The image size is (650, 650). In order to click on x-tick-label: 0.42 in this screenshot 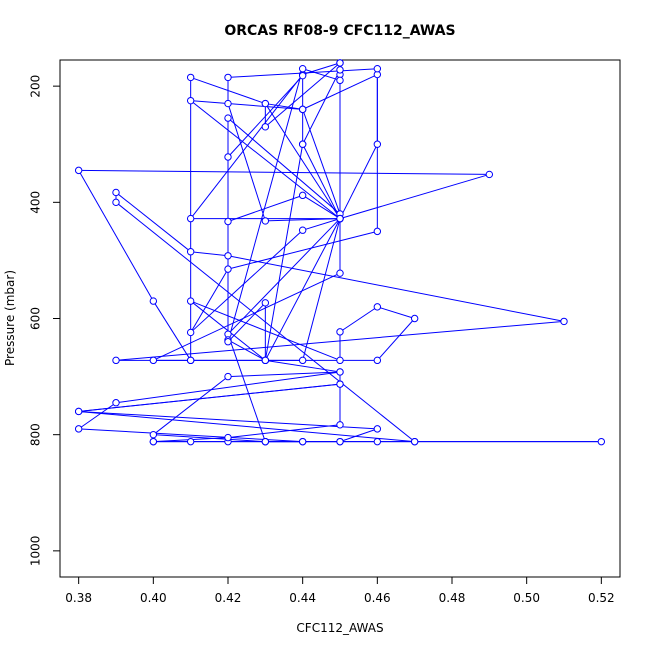, I will do `click(228, 598)`.